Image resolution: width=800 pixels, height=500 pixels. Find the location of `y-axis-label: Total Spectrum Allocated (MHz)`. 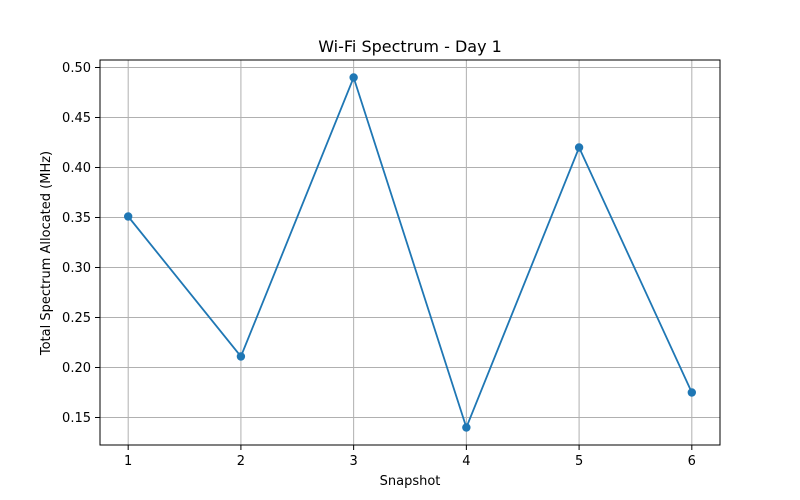

y-axis-label: Total Spectrum Allocated (MHz) is located at coordinates (46, 253).